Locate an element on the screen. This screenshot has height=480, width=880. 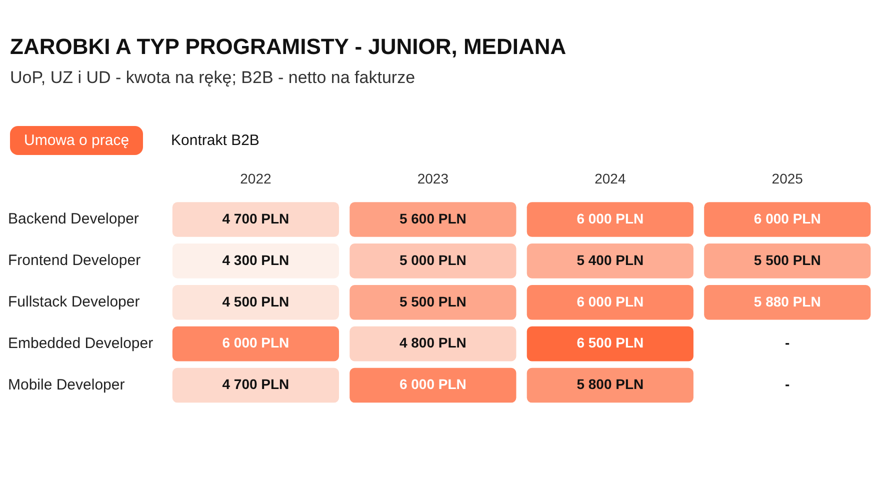
data-label: 5 800 PLN is located at coordinates (610, 384).